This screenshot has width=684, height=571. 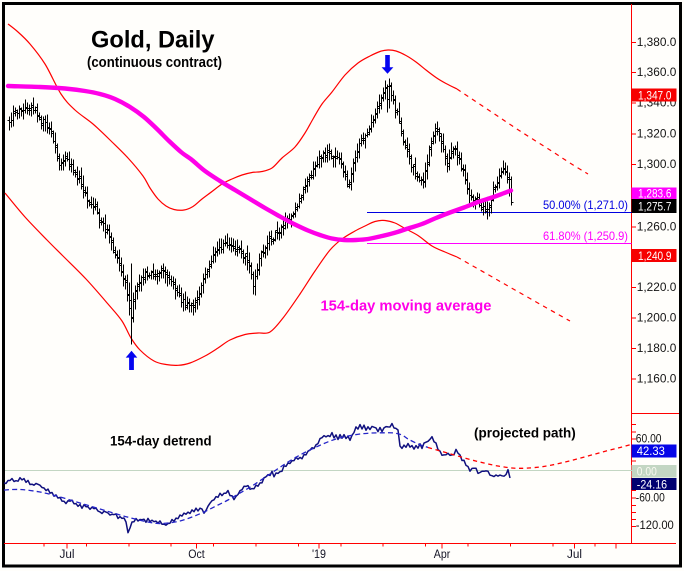 I want to click on svg-text: '19, so click(x=319, y=555).